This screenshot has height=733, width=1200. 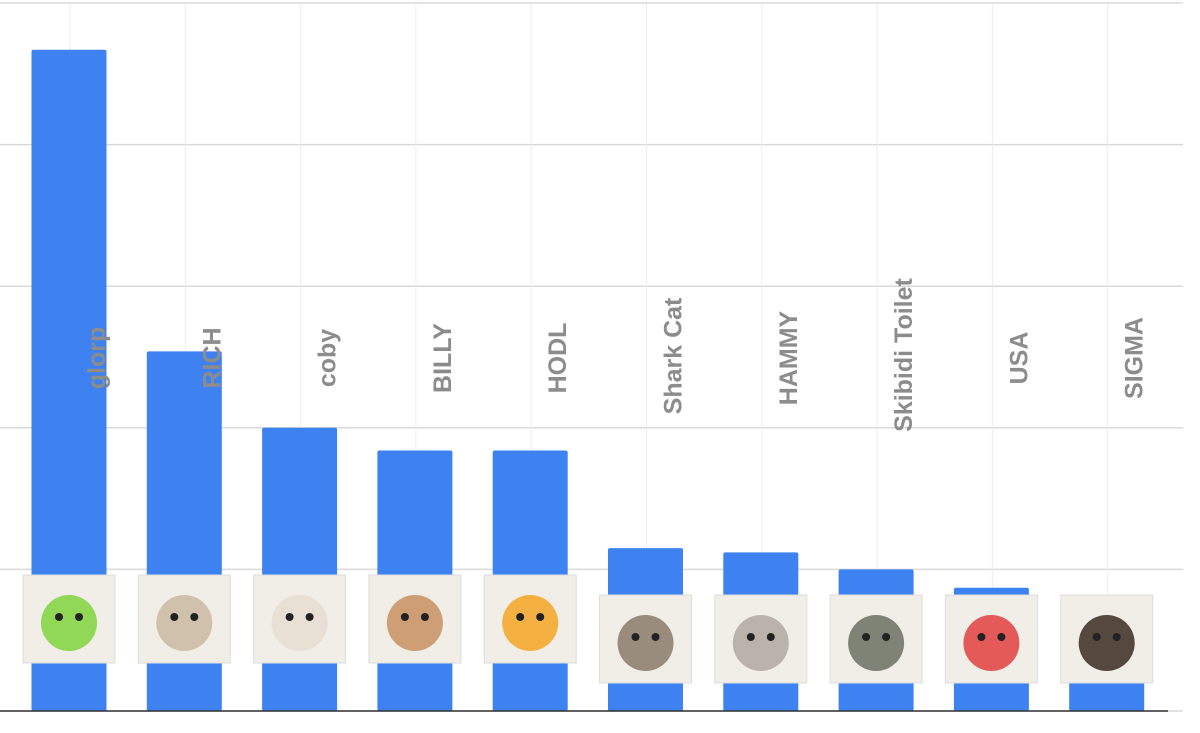 I want to click on sigma-man-icon, so click(x=1107, y=639).